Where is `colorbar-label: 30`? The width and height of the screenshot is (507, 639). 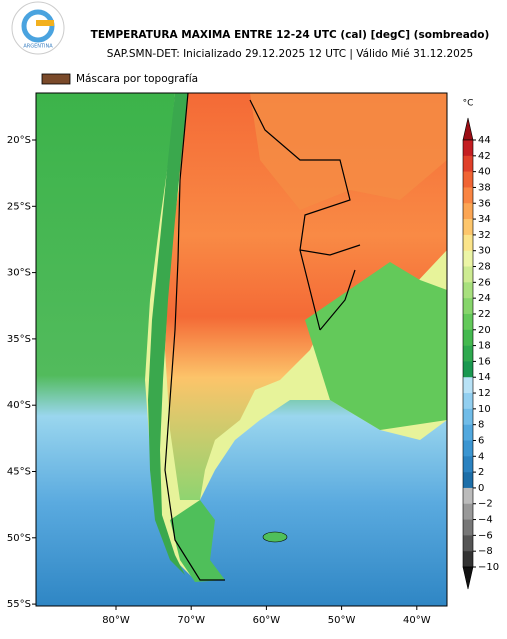
colorbar-label: 30 is located at coordinates (484, 251).